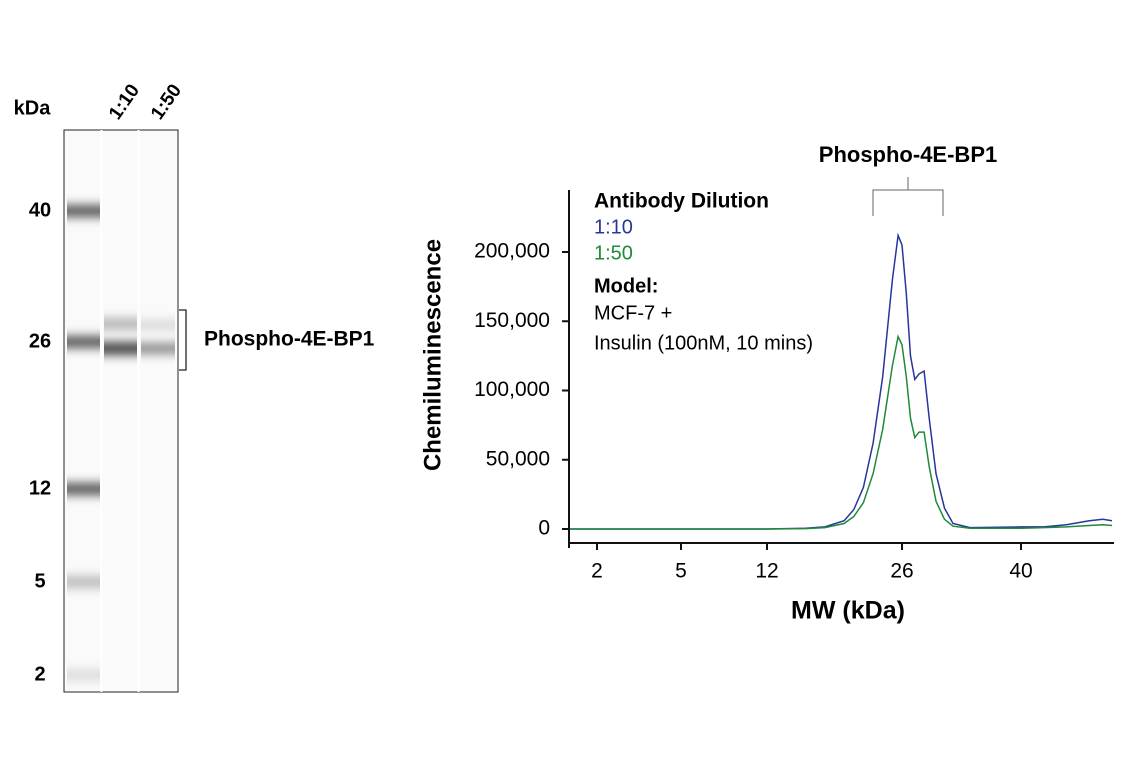  Describe the element at coordinates (613, 227) in the screenshot. I see `legend-entry: 1:10` at that location.